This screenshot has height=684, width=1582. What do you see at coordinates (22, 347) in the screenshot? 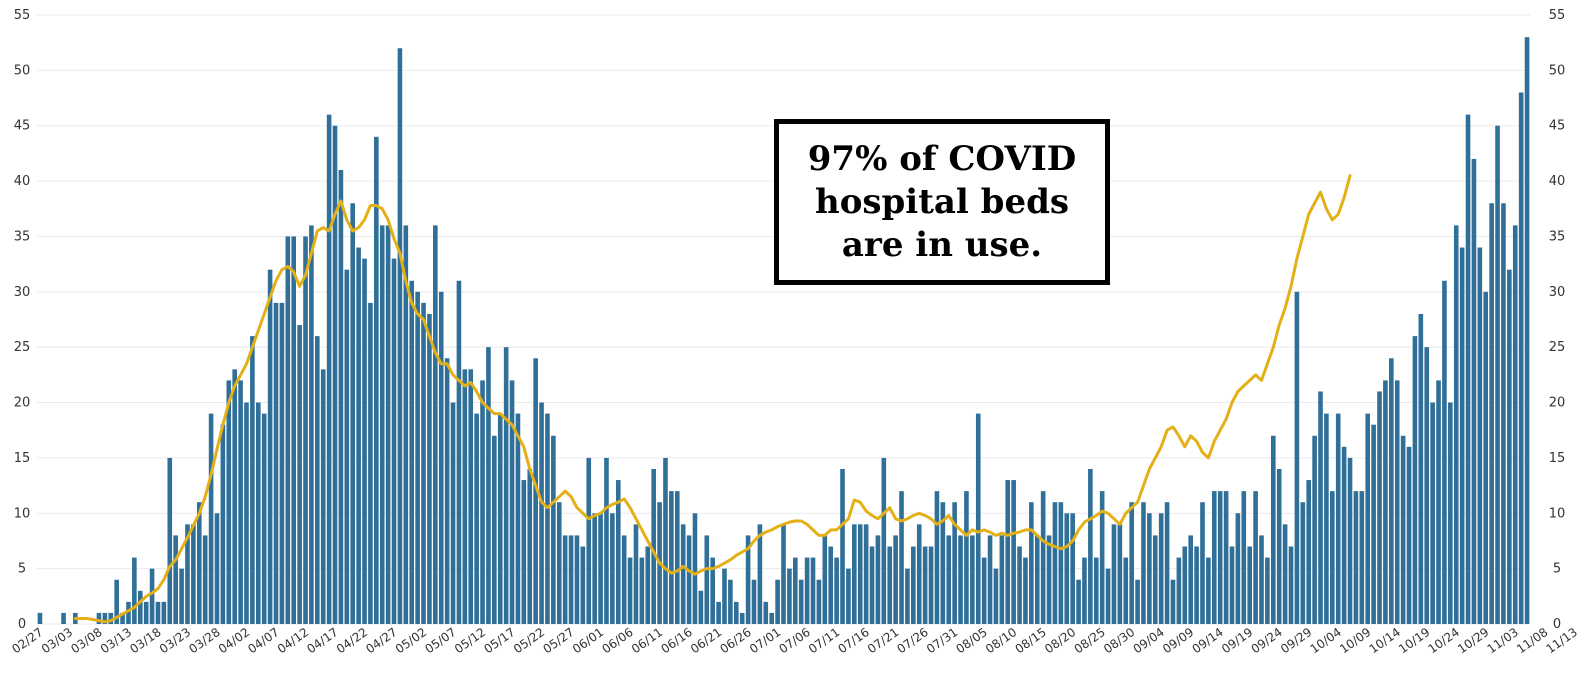
I see `y-tick-label-left: 25` at bounding box center [22, 347].